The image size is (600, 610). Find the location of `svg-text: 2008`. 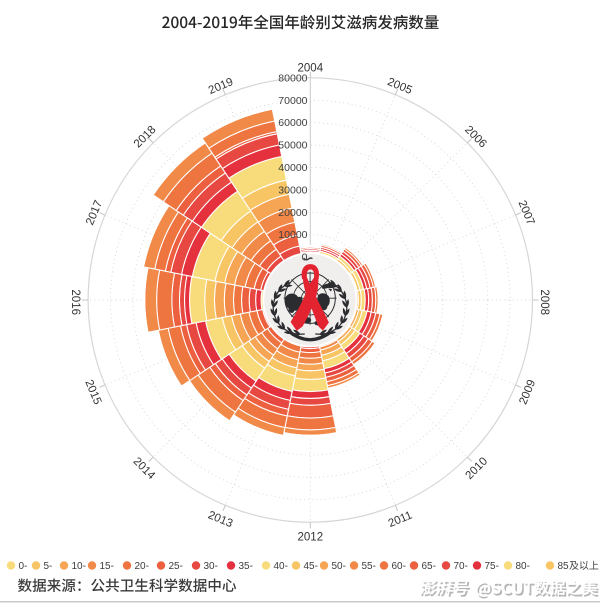

svg-text: 2008 is located at coordinates (544, 302).